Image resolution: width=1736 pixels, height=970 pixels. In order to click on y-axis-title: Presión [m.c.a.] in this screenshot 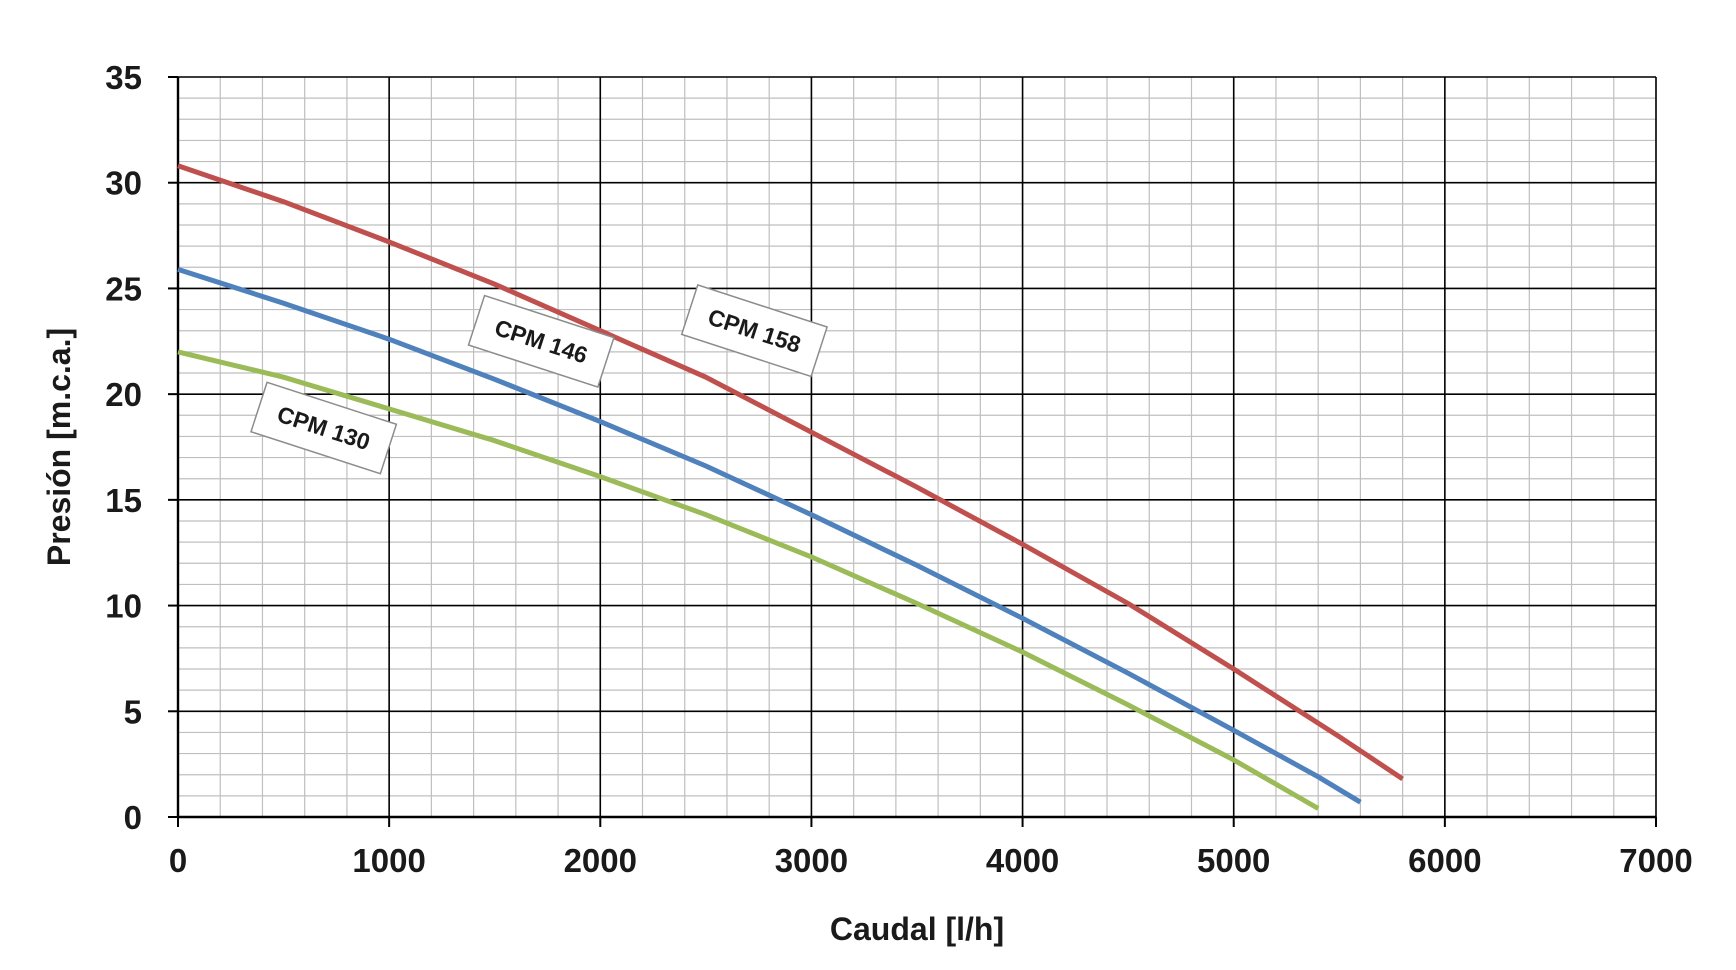, I will do `click(59, 447)`.